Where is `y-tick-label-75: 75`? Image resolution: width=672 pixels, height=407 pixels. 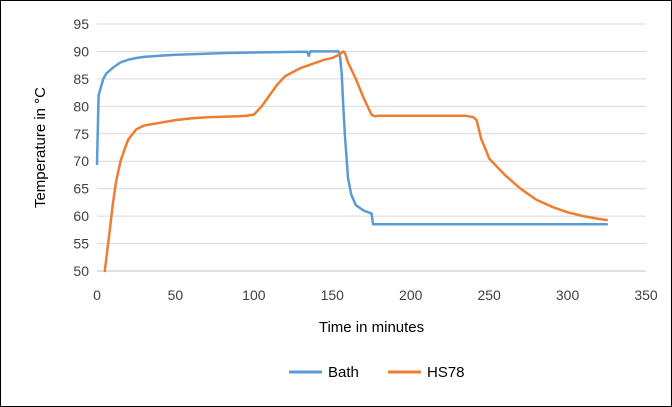
y-tick-label-75: 75 is located at coordinates (81, 134).